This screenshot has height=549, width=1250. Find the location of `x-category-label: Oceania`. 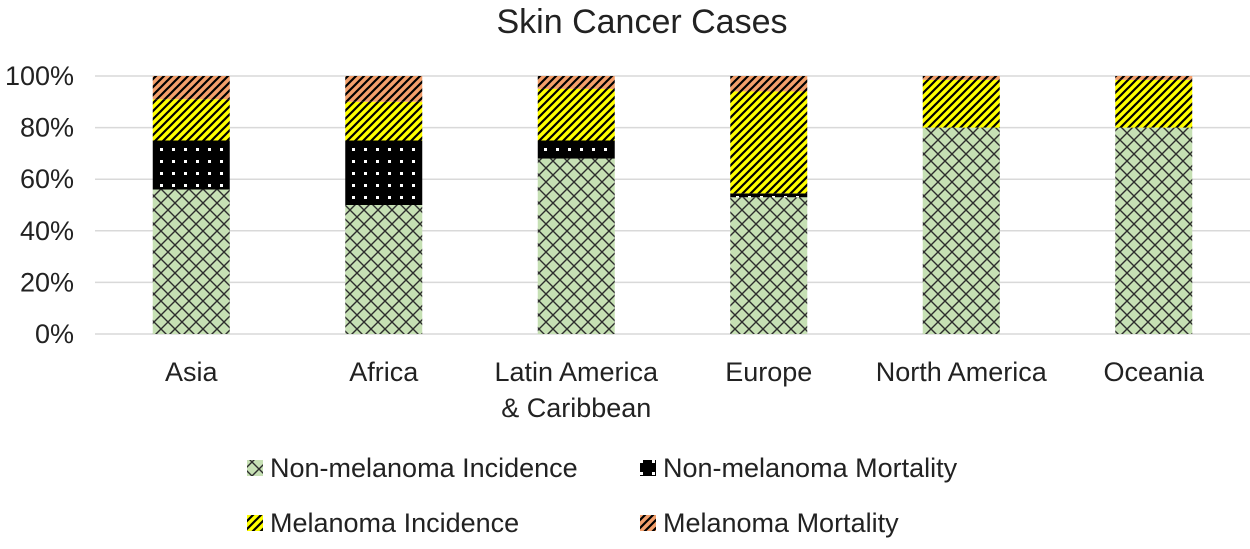

x-category-label: Oceania is located at coordinates (1154, 372).